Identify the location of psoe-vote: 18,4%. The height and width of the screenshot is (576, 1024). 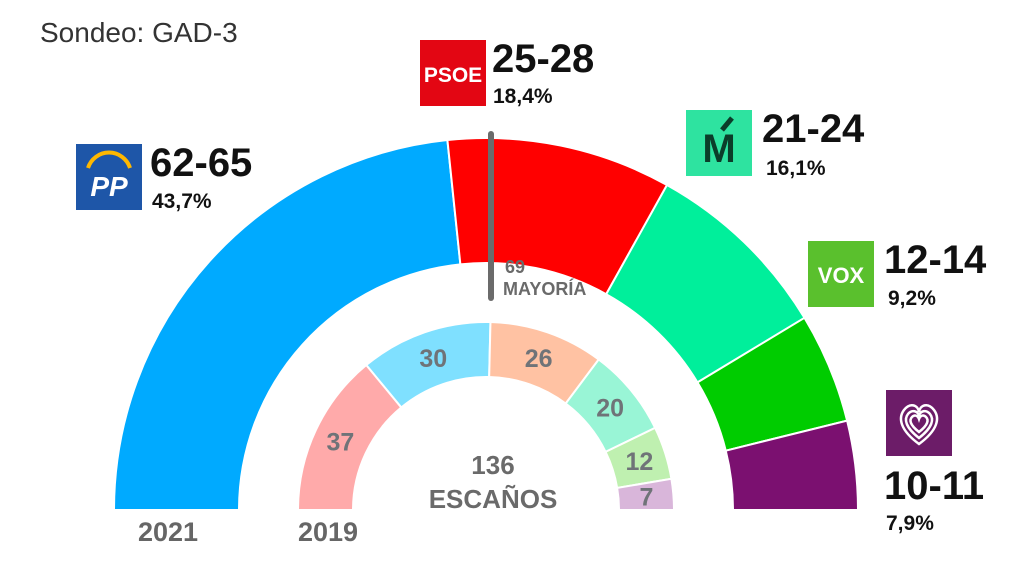
(523, 96).